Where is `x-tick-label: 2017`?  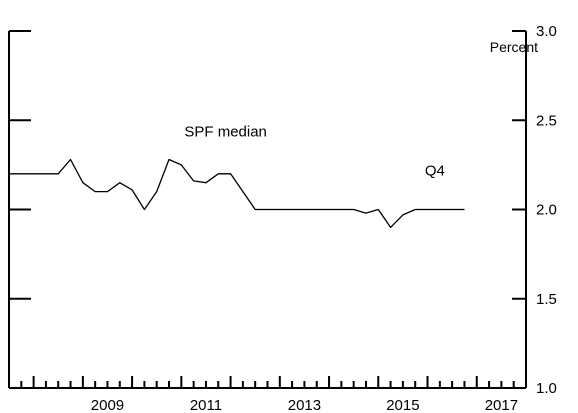 x-tick-label: 2017 is located at coordinates (501, 405).